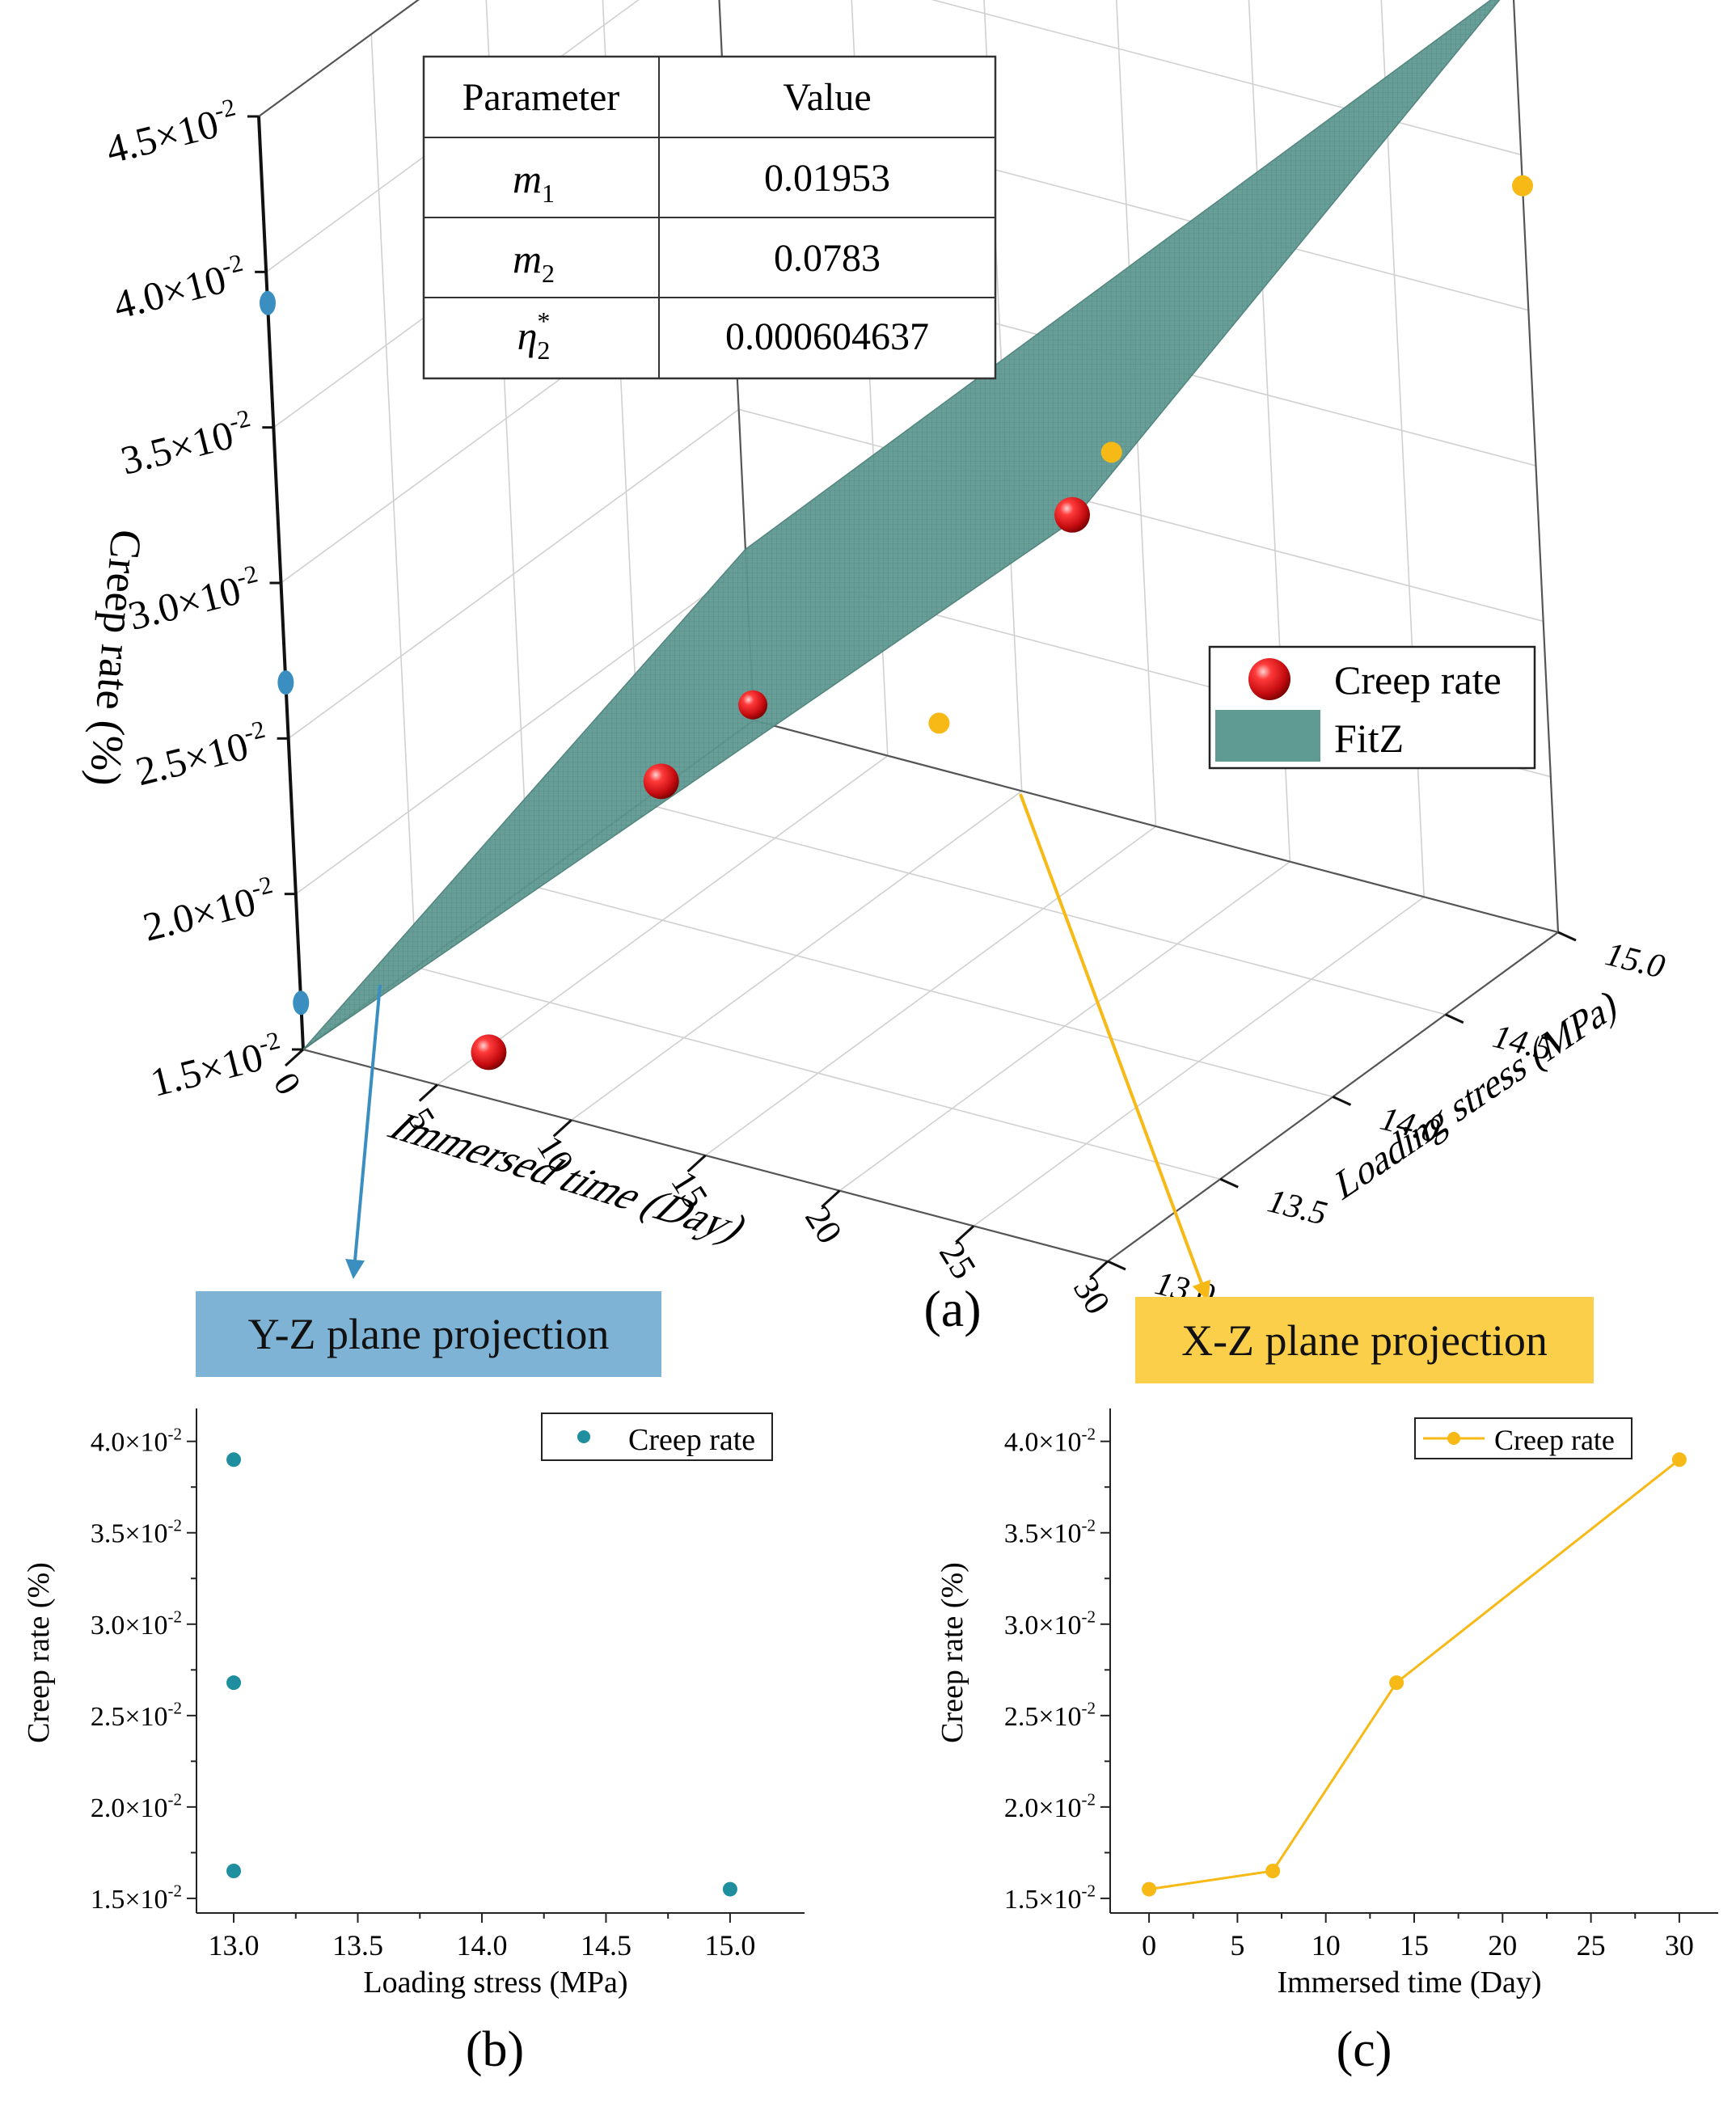  Describe the element at coordinates (1141, 516) in the screenshot. I see `back-wall-grid-line` at that location.